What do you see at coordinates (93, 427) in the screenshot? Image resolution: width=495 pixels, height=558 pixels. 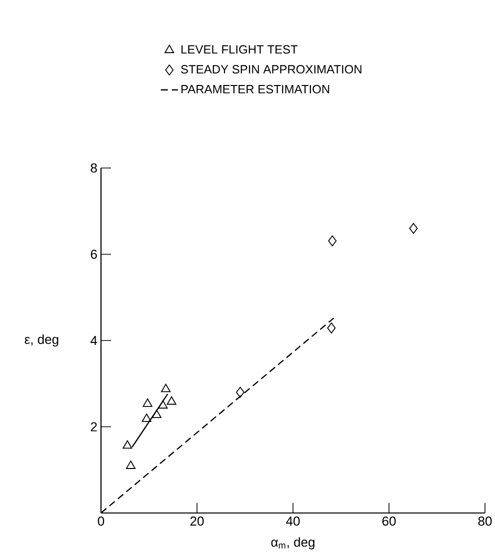 I see `y-tick-label: 2` at bounding box center [93, 427].